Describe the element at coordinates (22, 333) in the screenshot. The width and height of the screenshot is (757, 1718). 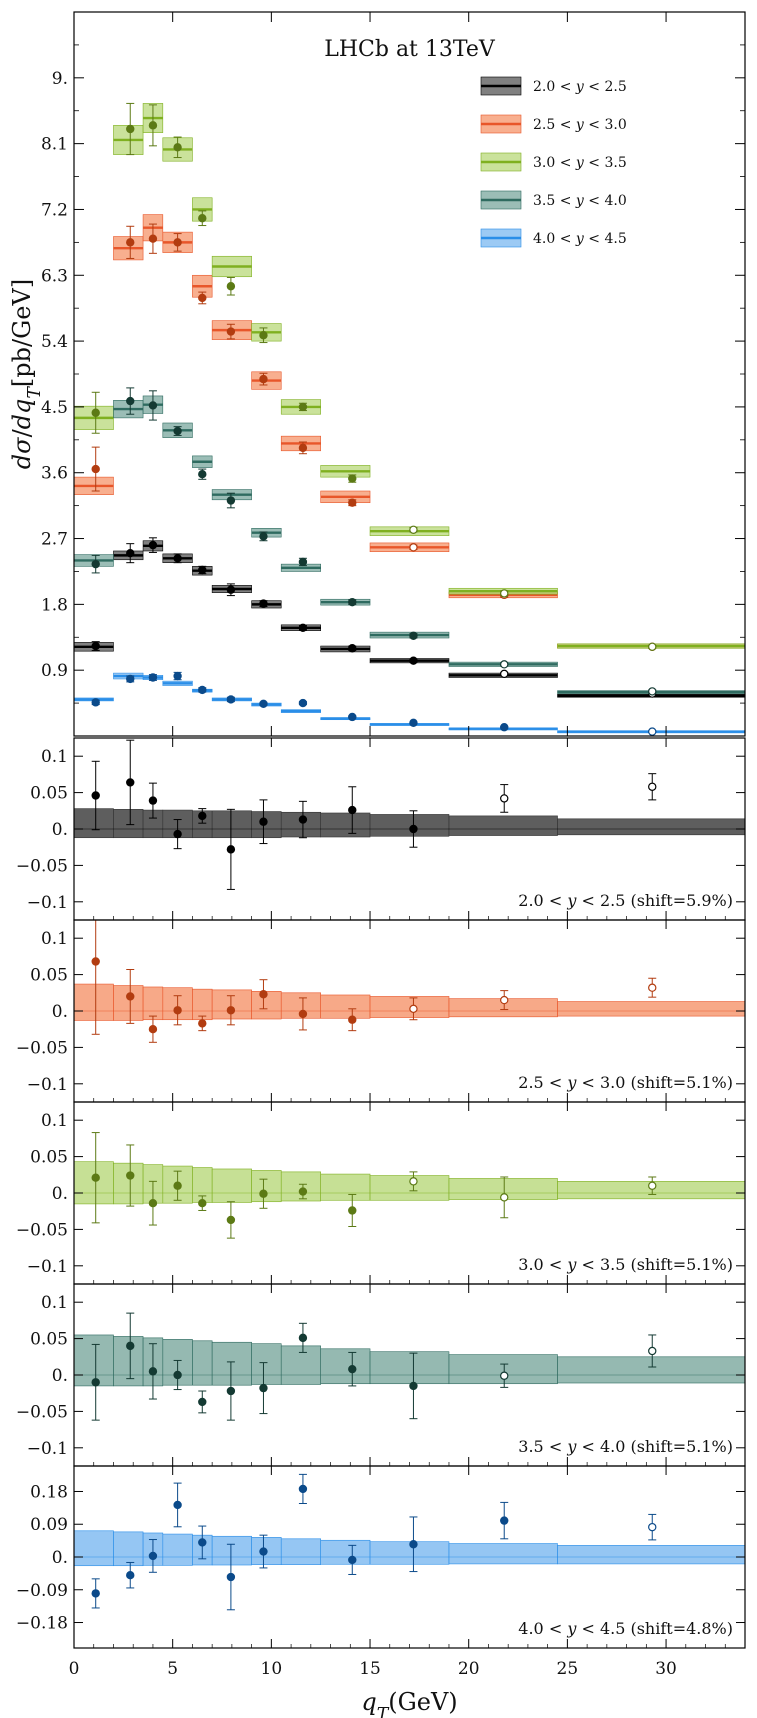
I see `label-part: [pb/GeV]` at that location.